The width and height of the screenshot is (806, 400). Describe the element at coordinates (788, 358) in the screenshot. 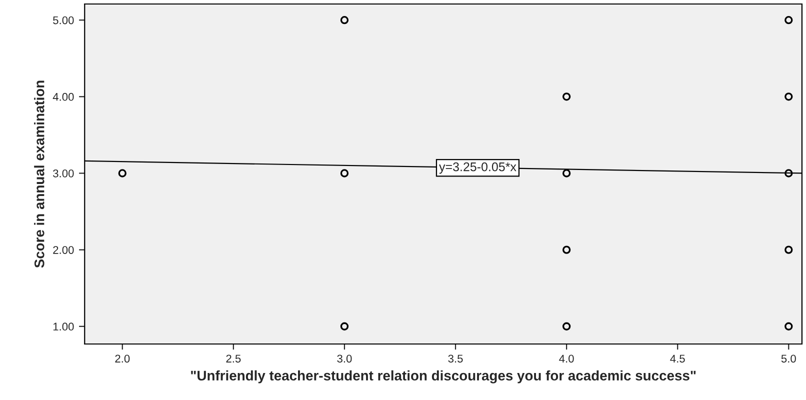

I see `x-tick-label: 5.0` at that location.